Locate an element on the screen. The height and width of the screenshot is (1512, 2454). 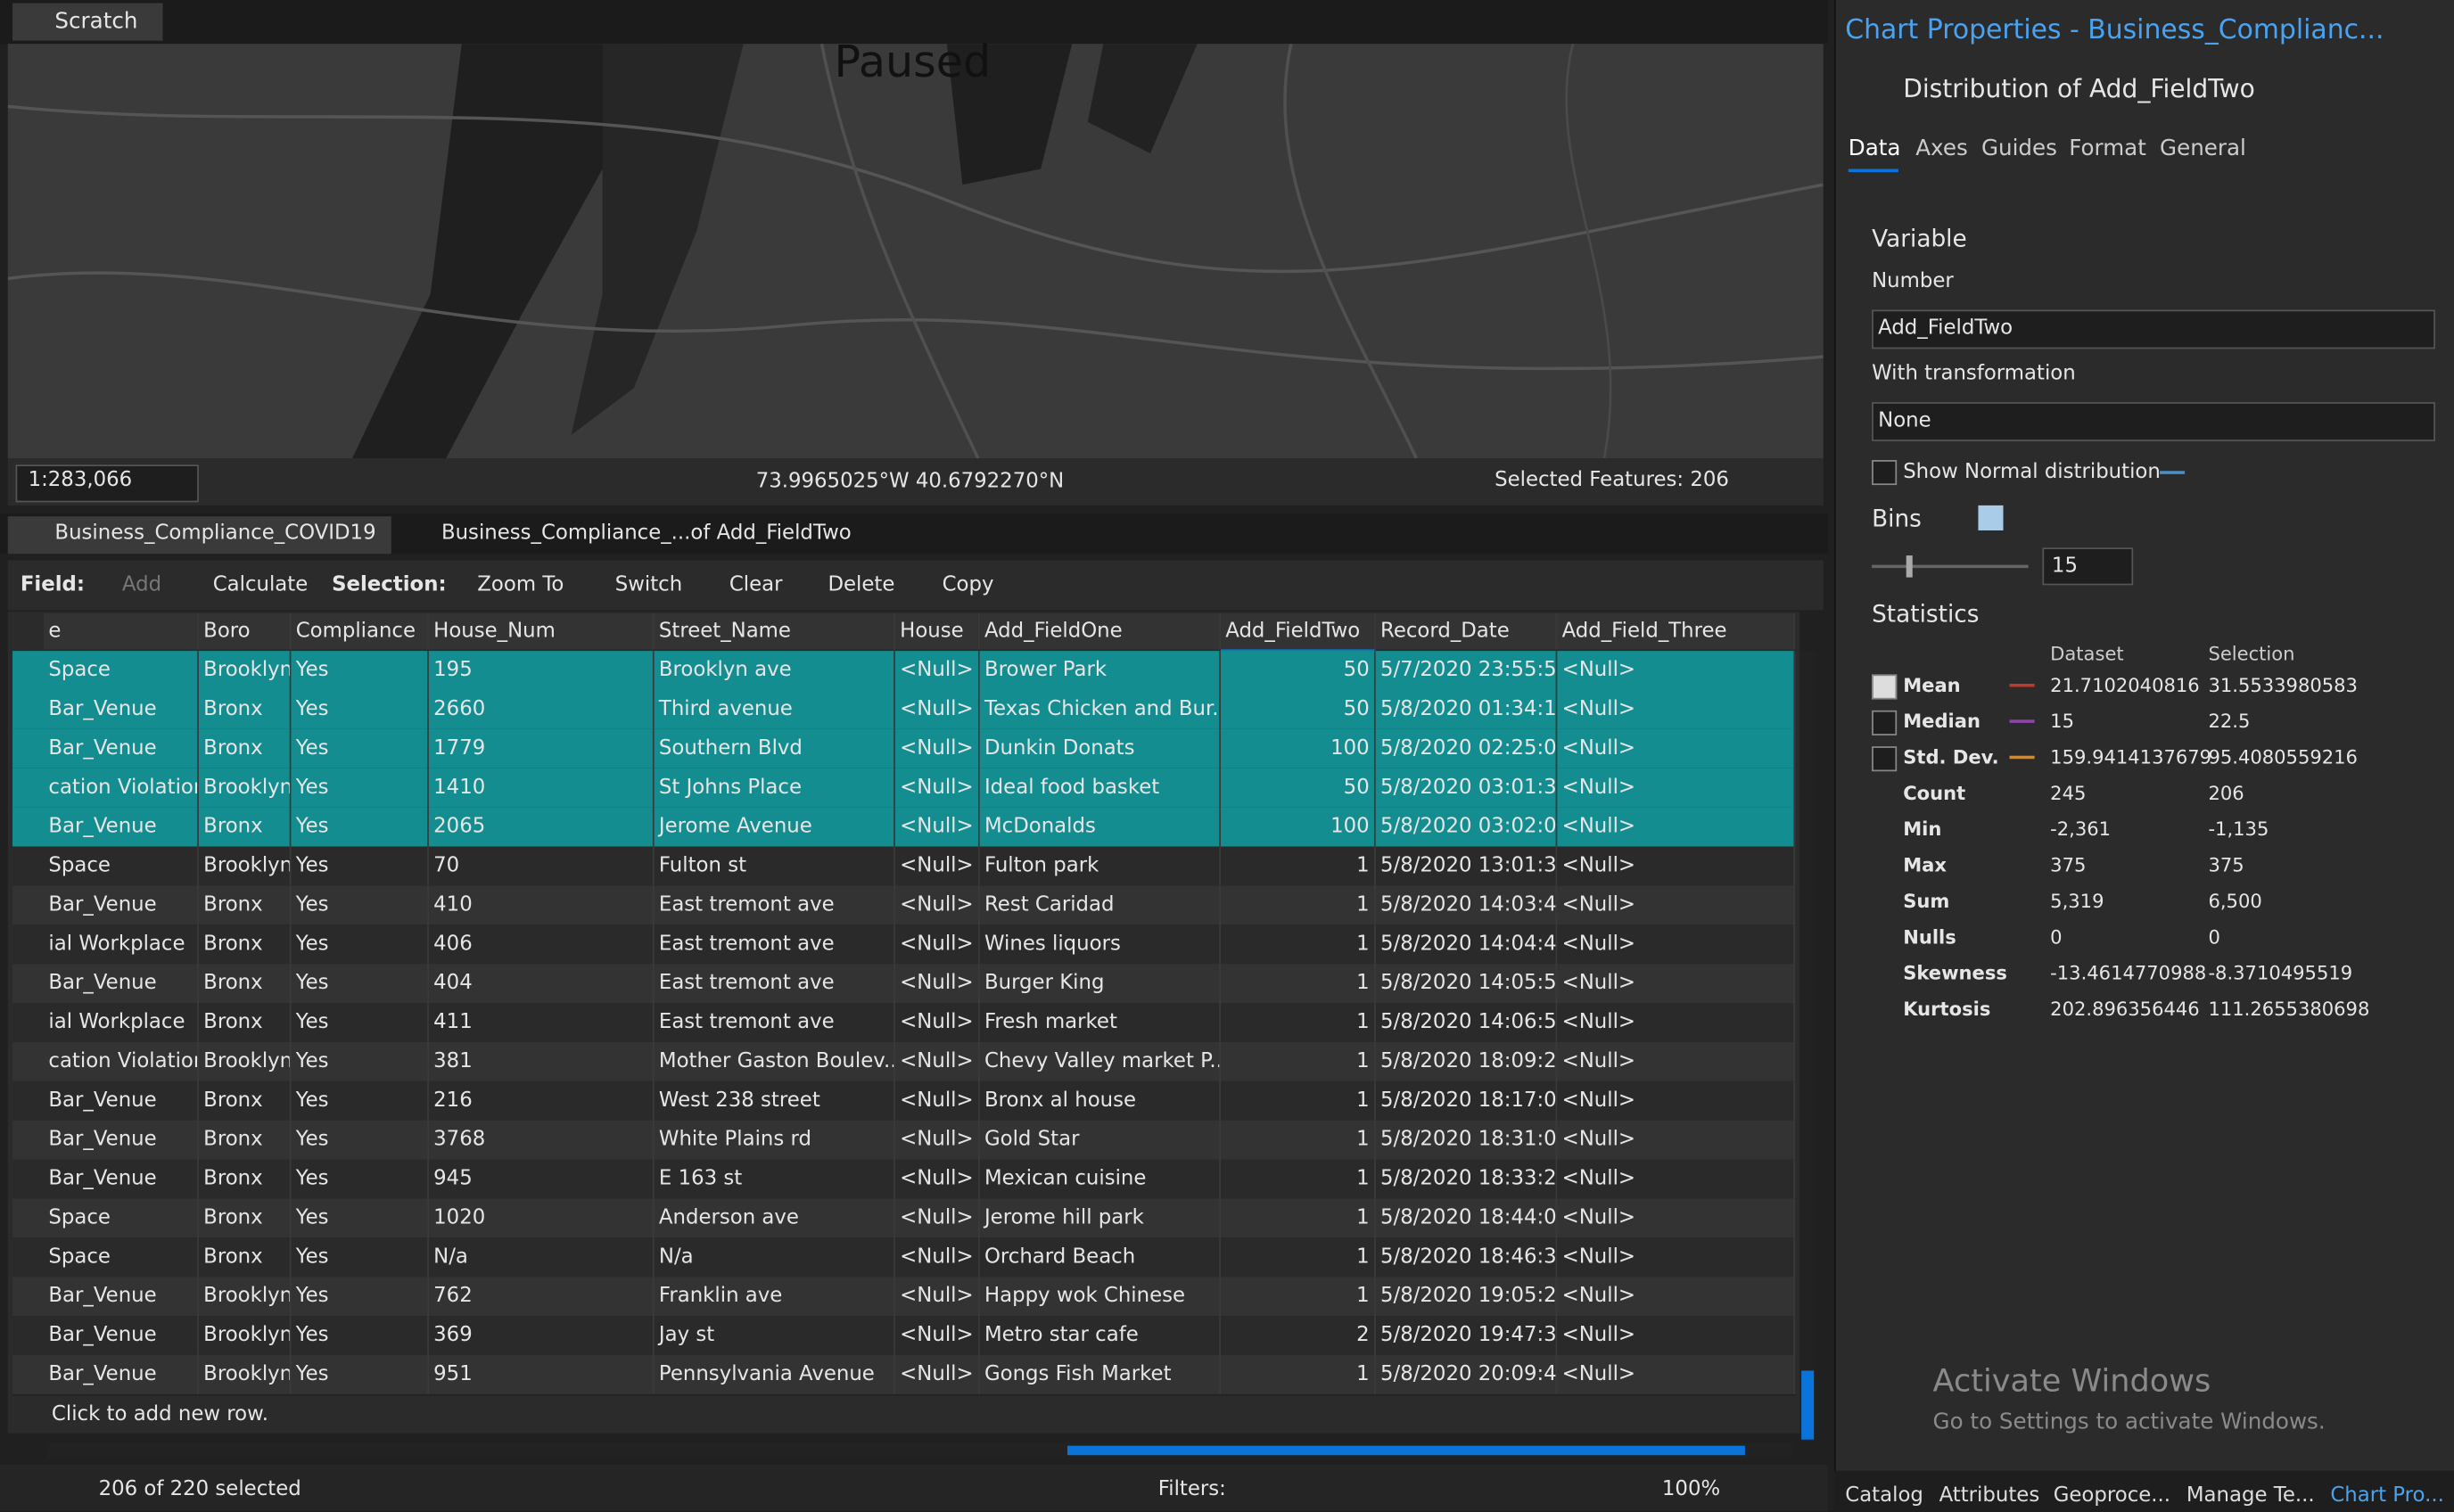
scale-box is located at coordinates (107, 483).